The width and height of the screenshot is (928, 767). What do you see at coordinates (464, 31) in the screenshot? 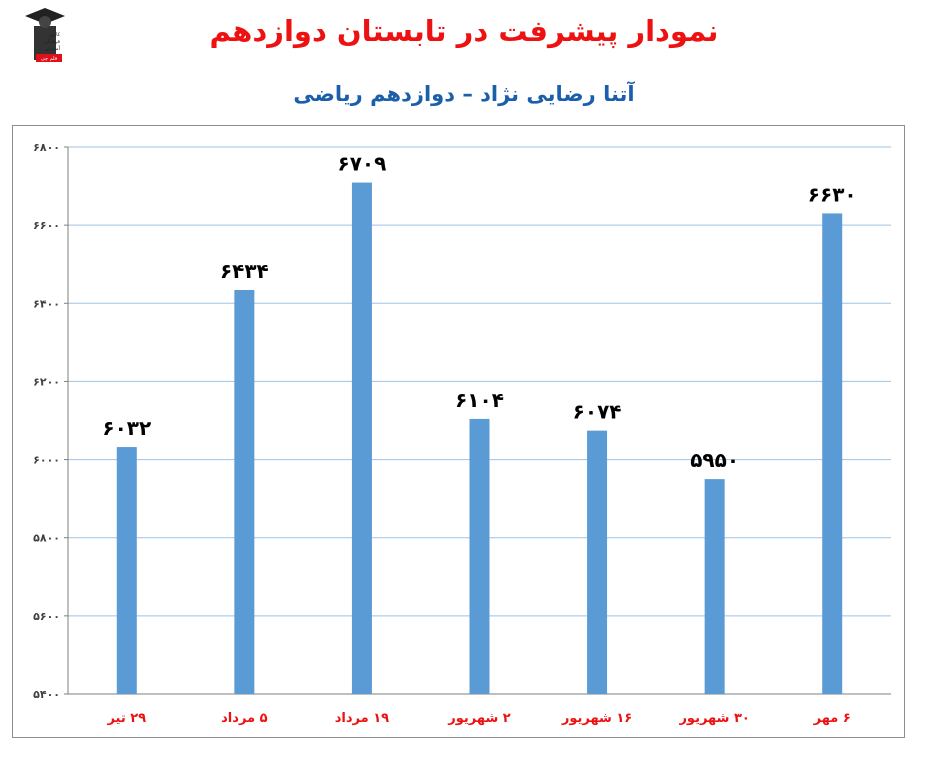
I see `chart-title: نمودار پیشرفت در تابستان دوازدهم` at bounding box center [464, 31].